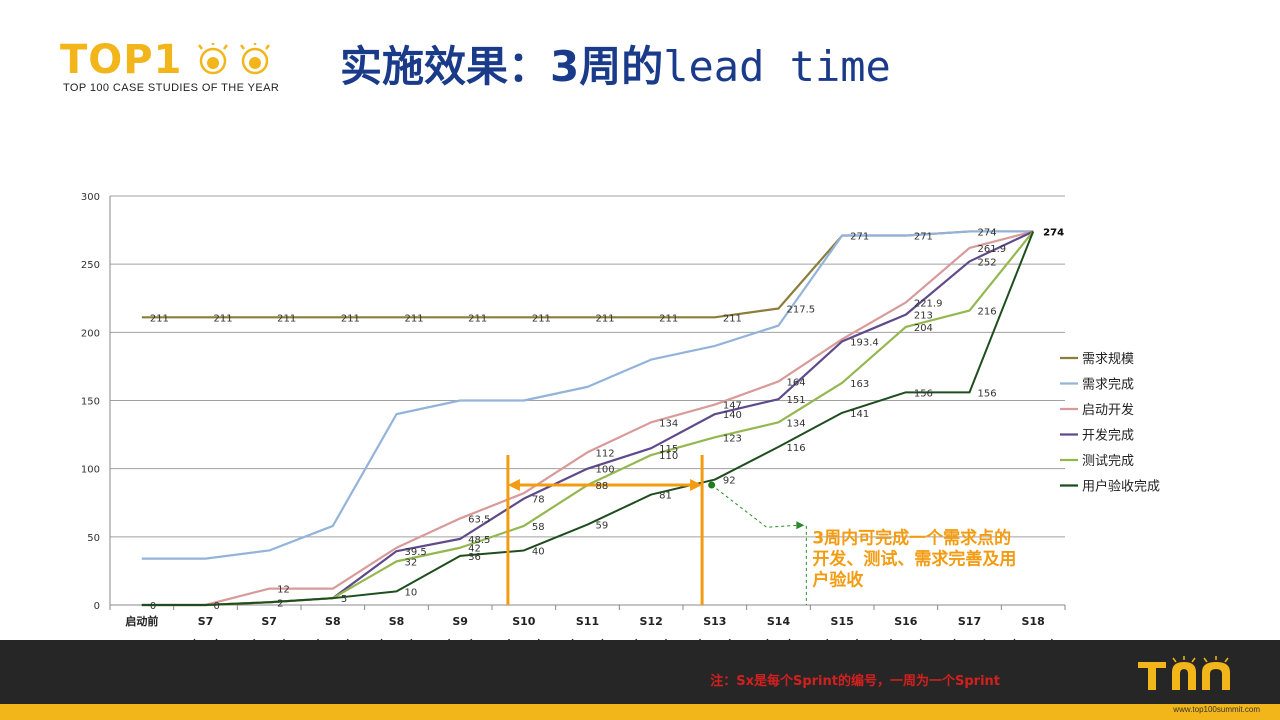 The width and height of the screenshot is (1280, 720). What do you see at coordinates (992, 249) in the screenshot?
I see `data-label: 261.9` at bounding box center [992, 249].